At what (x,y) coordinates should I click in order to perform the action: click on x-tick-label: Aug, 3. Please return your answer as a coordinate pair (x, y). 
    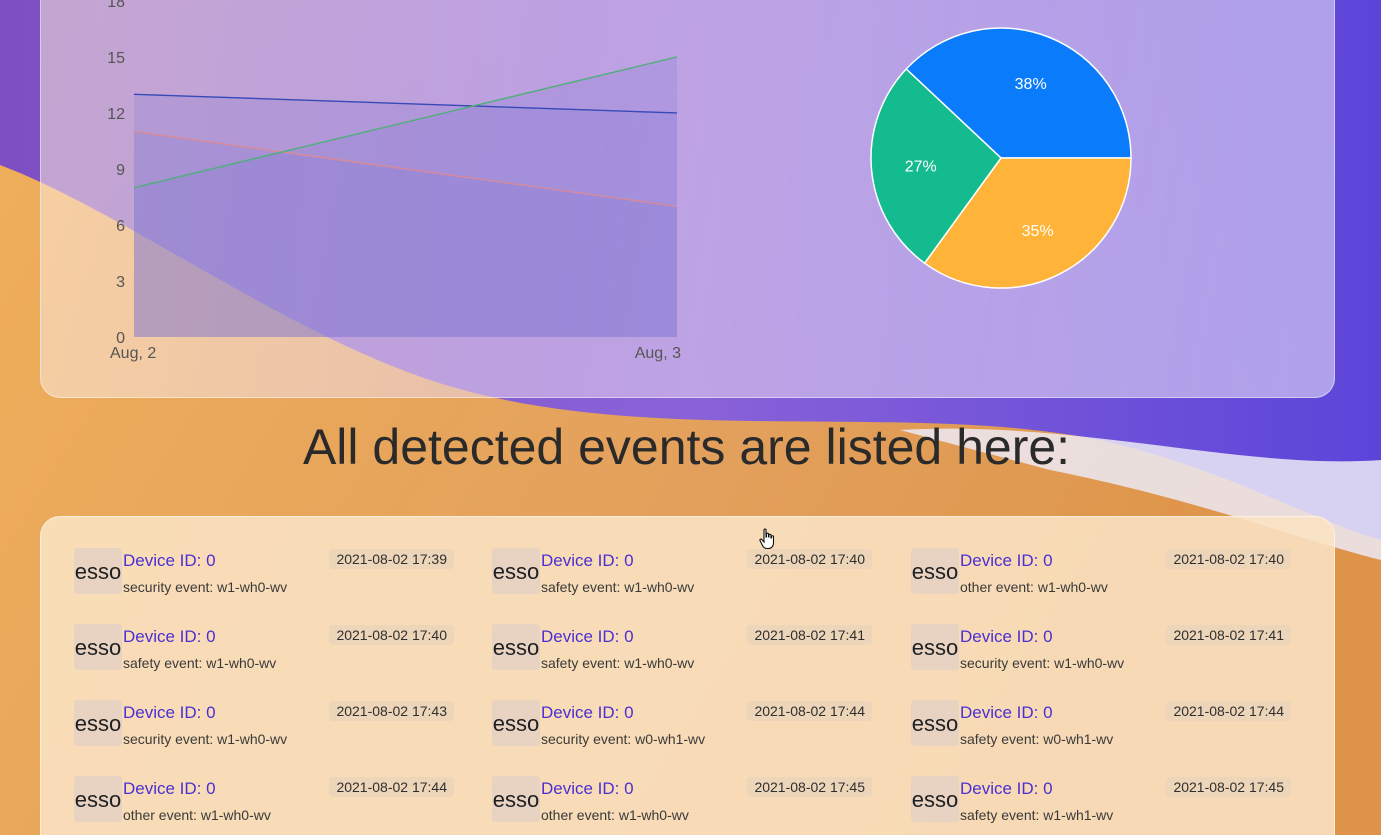
    Looking at the image, I should click on (658, 353).